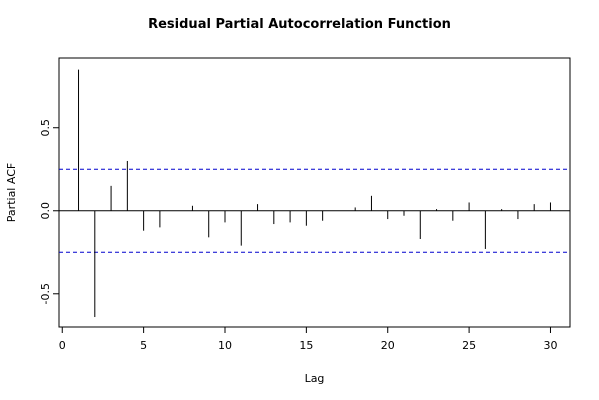 Image resolution: width=599 pixels, height=400 pixels. Describe the element at coordinates (388, 345) in the screenshot. I see `x-tick-label: 20` at that location.